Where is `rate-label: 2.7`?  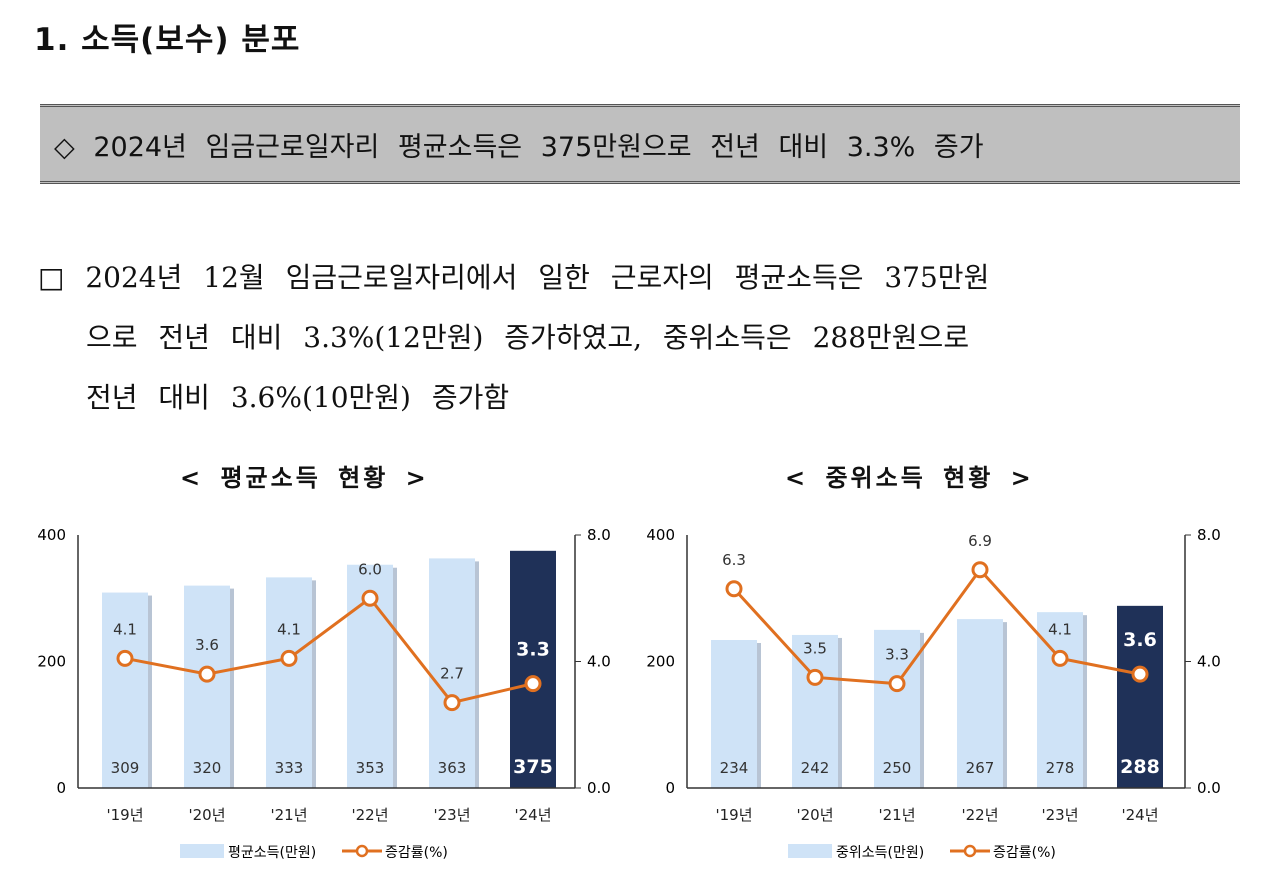 rate-label: 2.7 is located at coordinates (452, 674).